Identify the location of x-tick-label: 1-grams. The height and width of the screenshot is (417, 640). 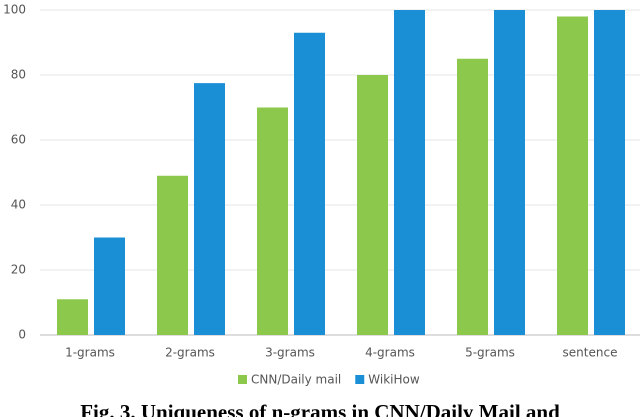
(90, 353).